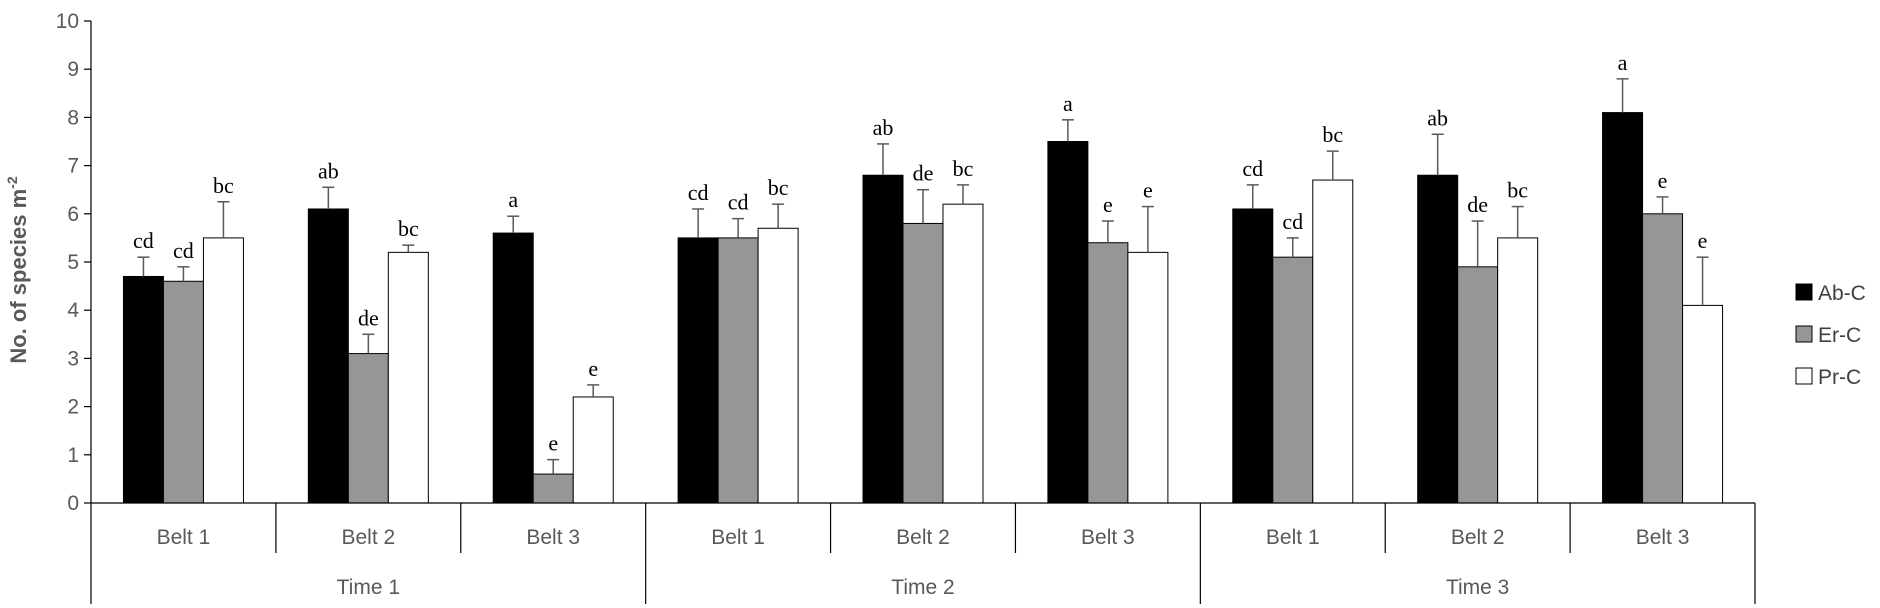  What do you see at coordinates (18, 276) in the screenshot?
I see `y-axis-title-text: No. of species m` at bounding box center [18, 276].